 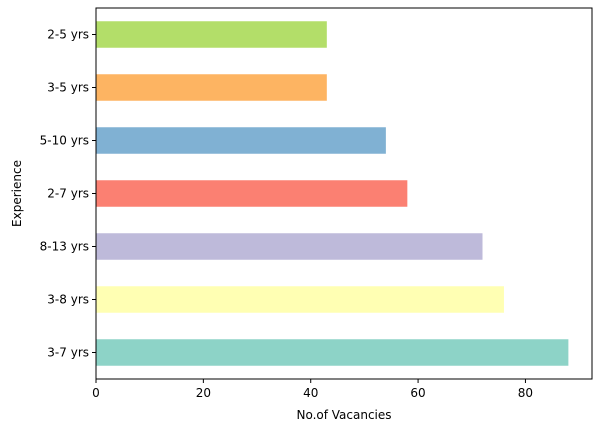 I want to click on y-axis-label: Experience, so click(x=17, y=193).